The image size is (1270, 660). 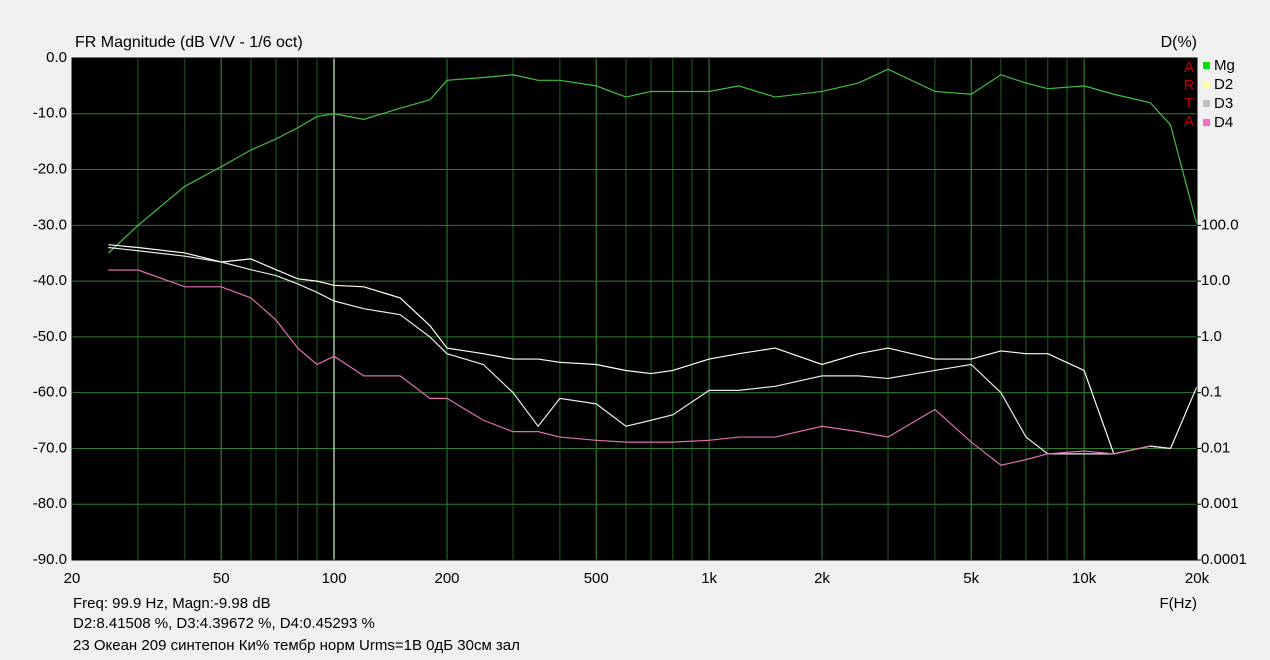 What do you see at coordinates (50, 336) in the screenshot?
I see `y-tick-label: -50.0` at bounding box center [50, 336].